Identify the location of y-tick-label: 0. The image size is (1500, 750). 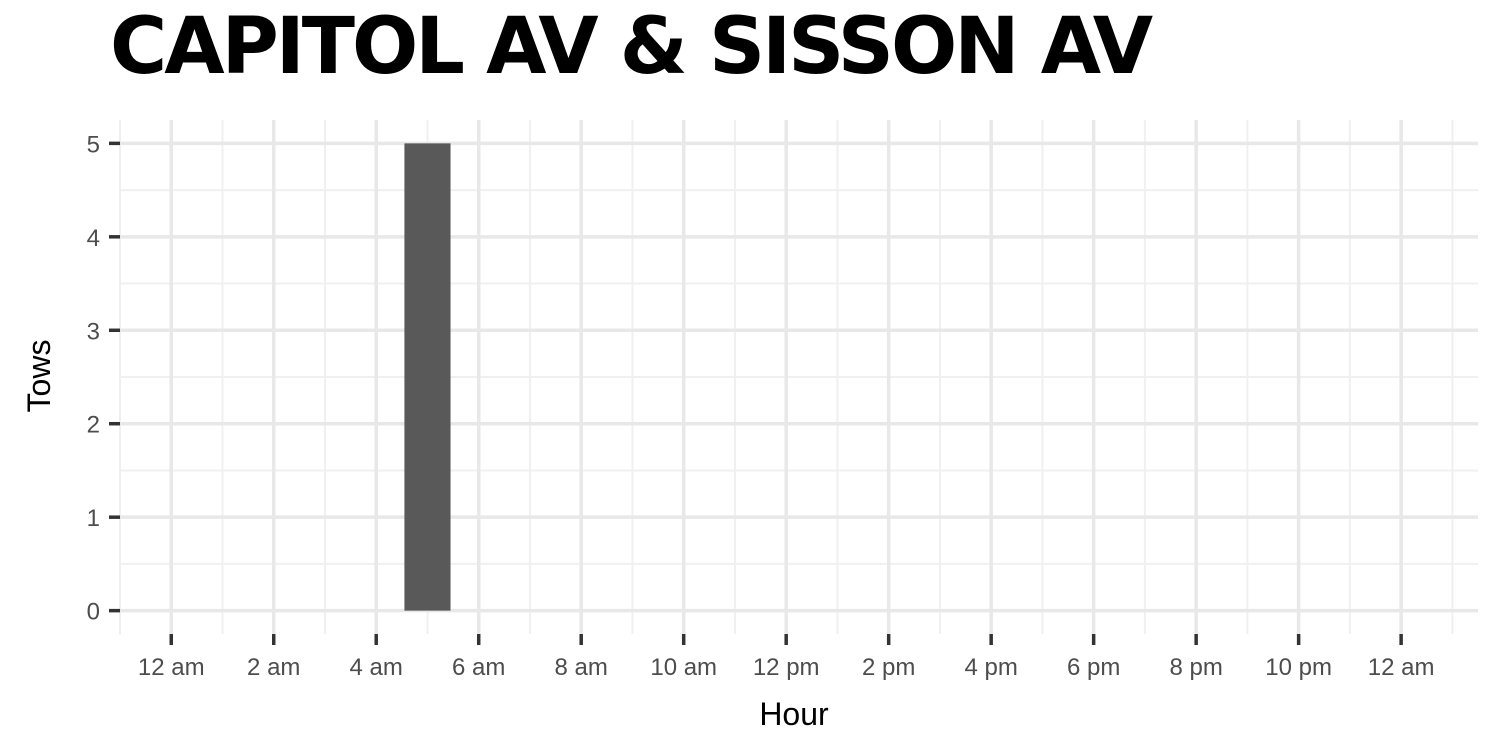
(93, 612).